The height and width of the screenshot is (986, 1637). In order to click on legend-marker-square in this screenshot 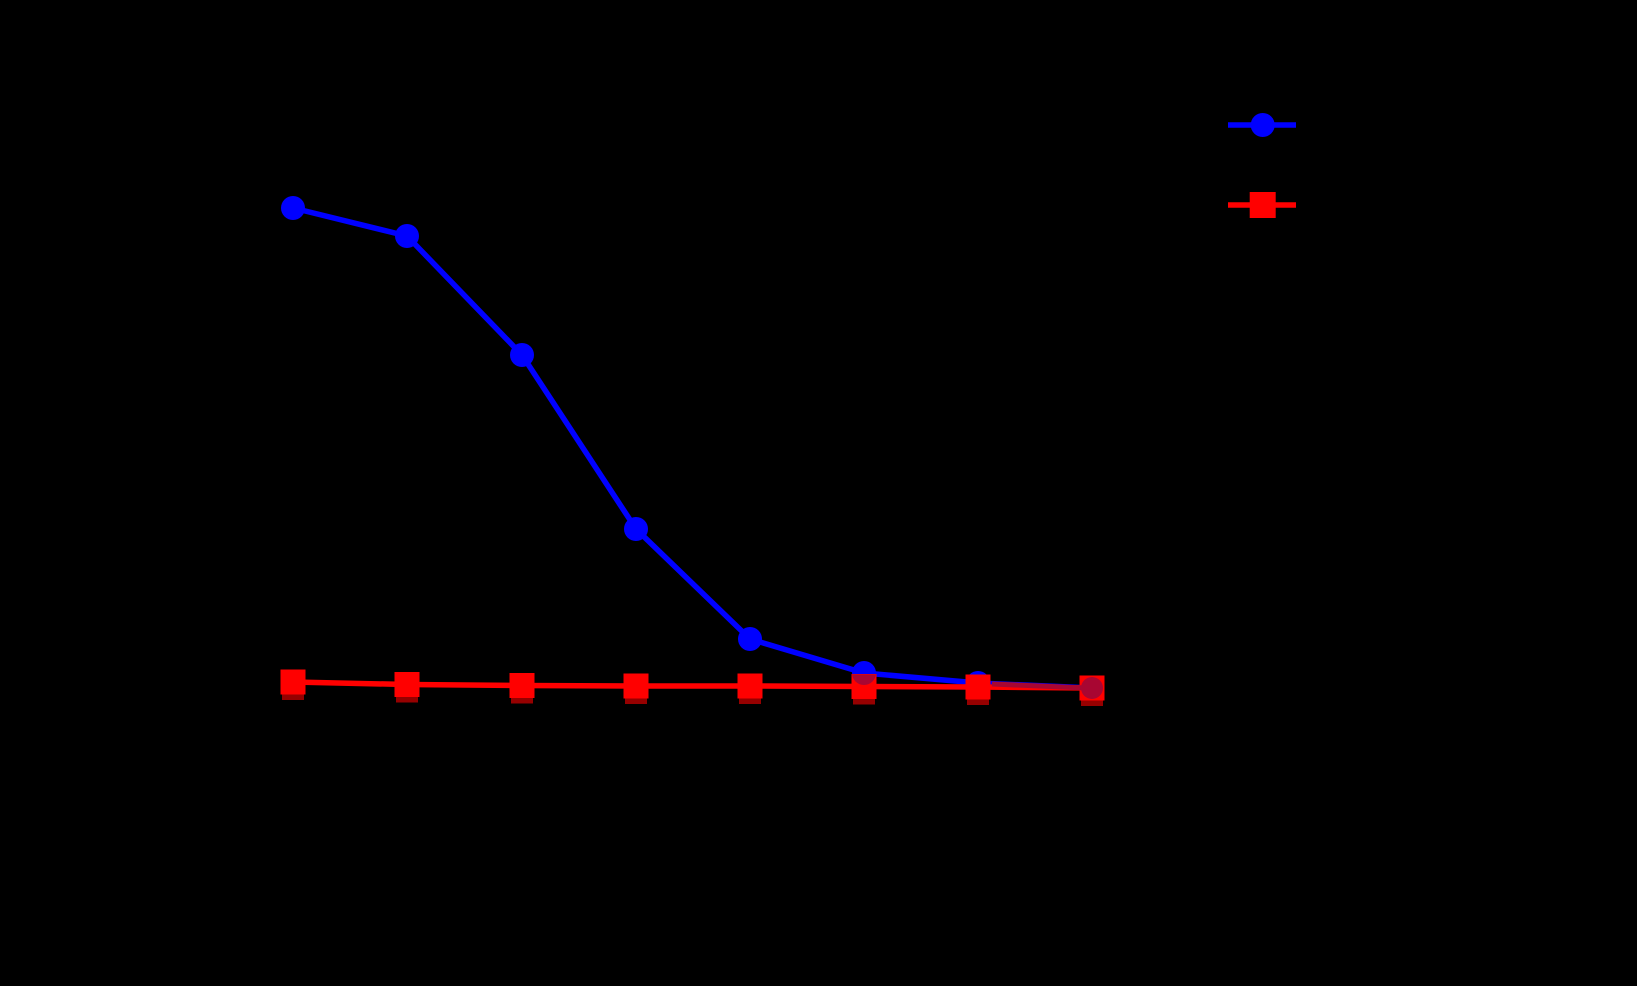, I will do `click(1262, 205)`.